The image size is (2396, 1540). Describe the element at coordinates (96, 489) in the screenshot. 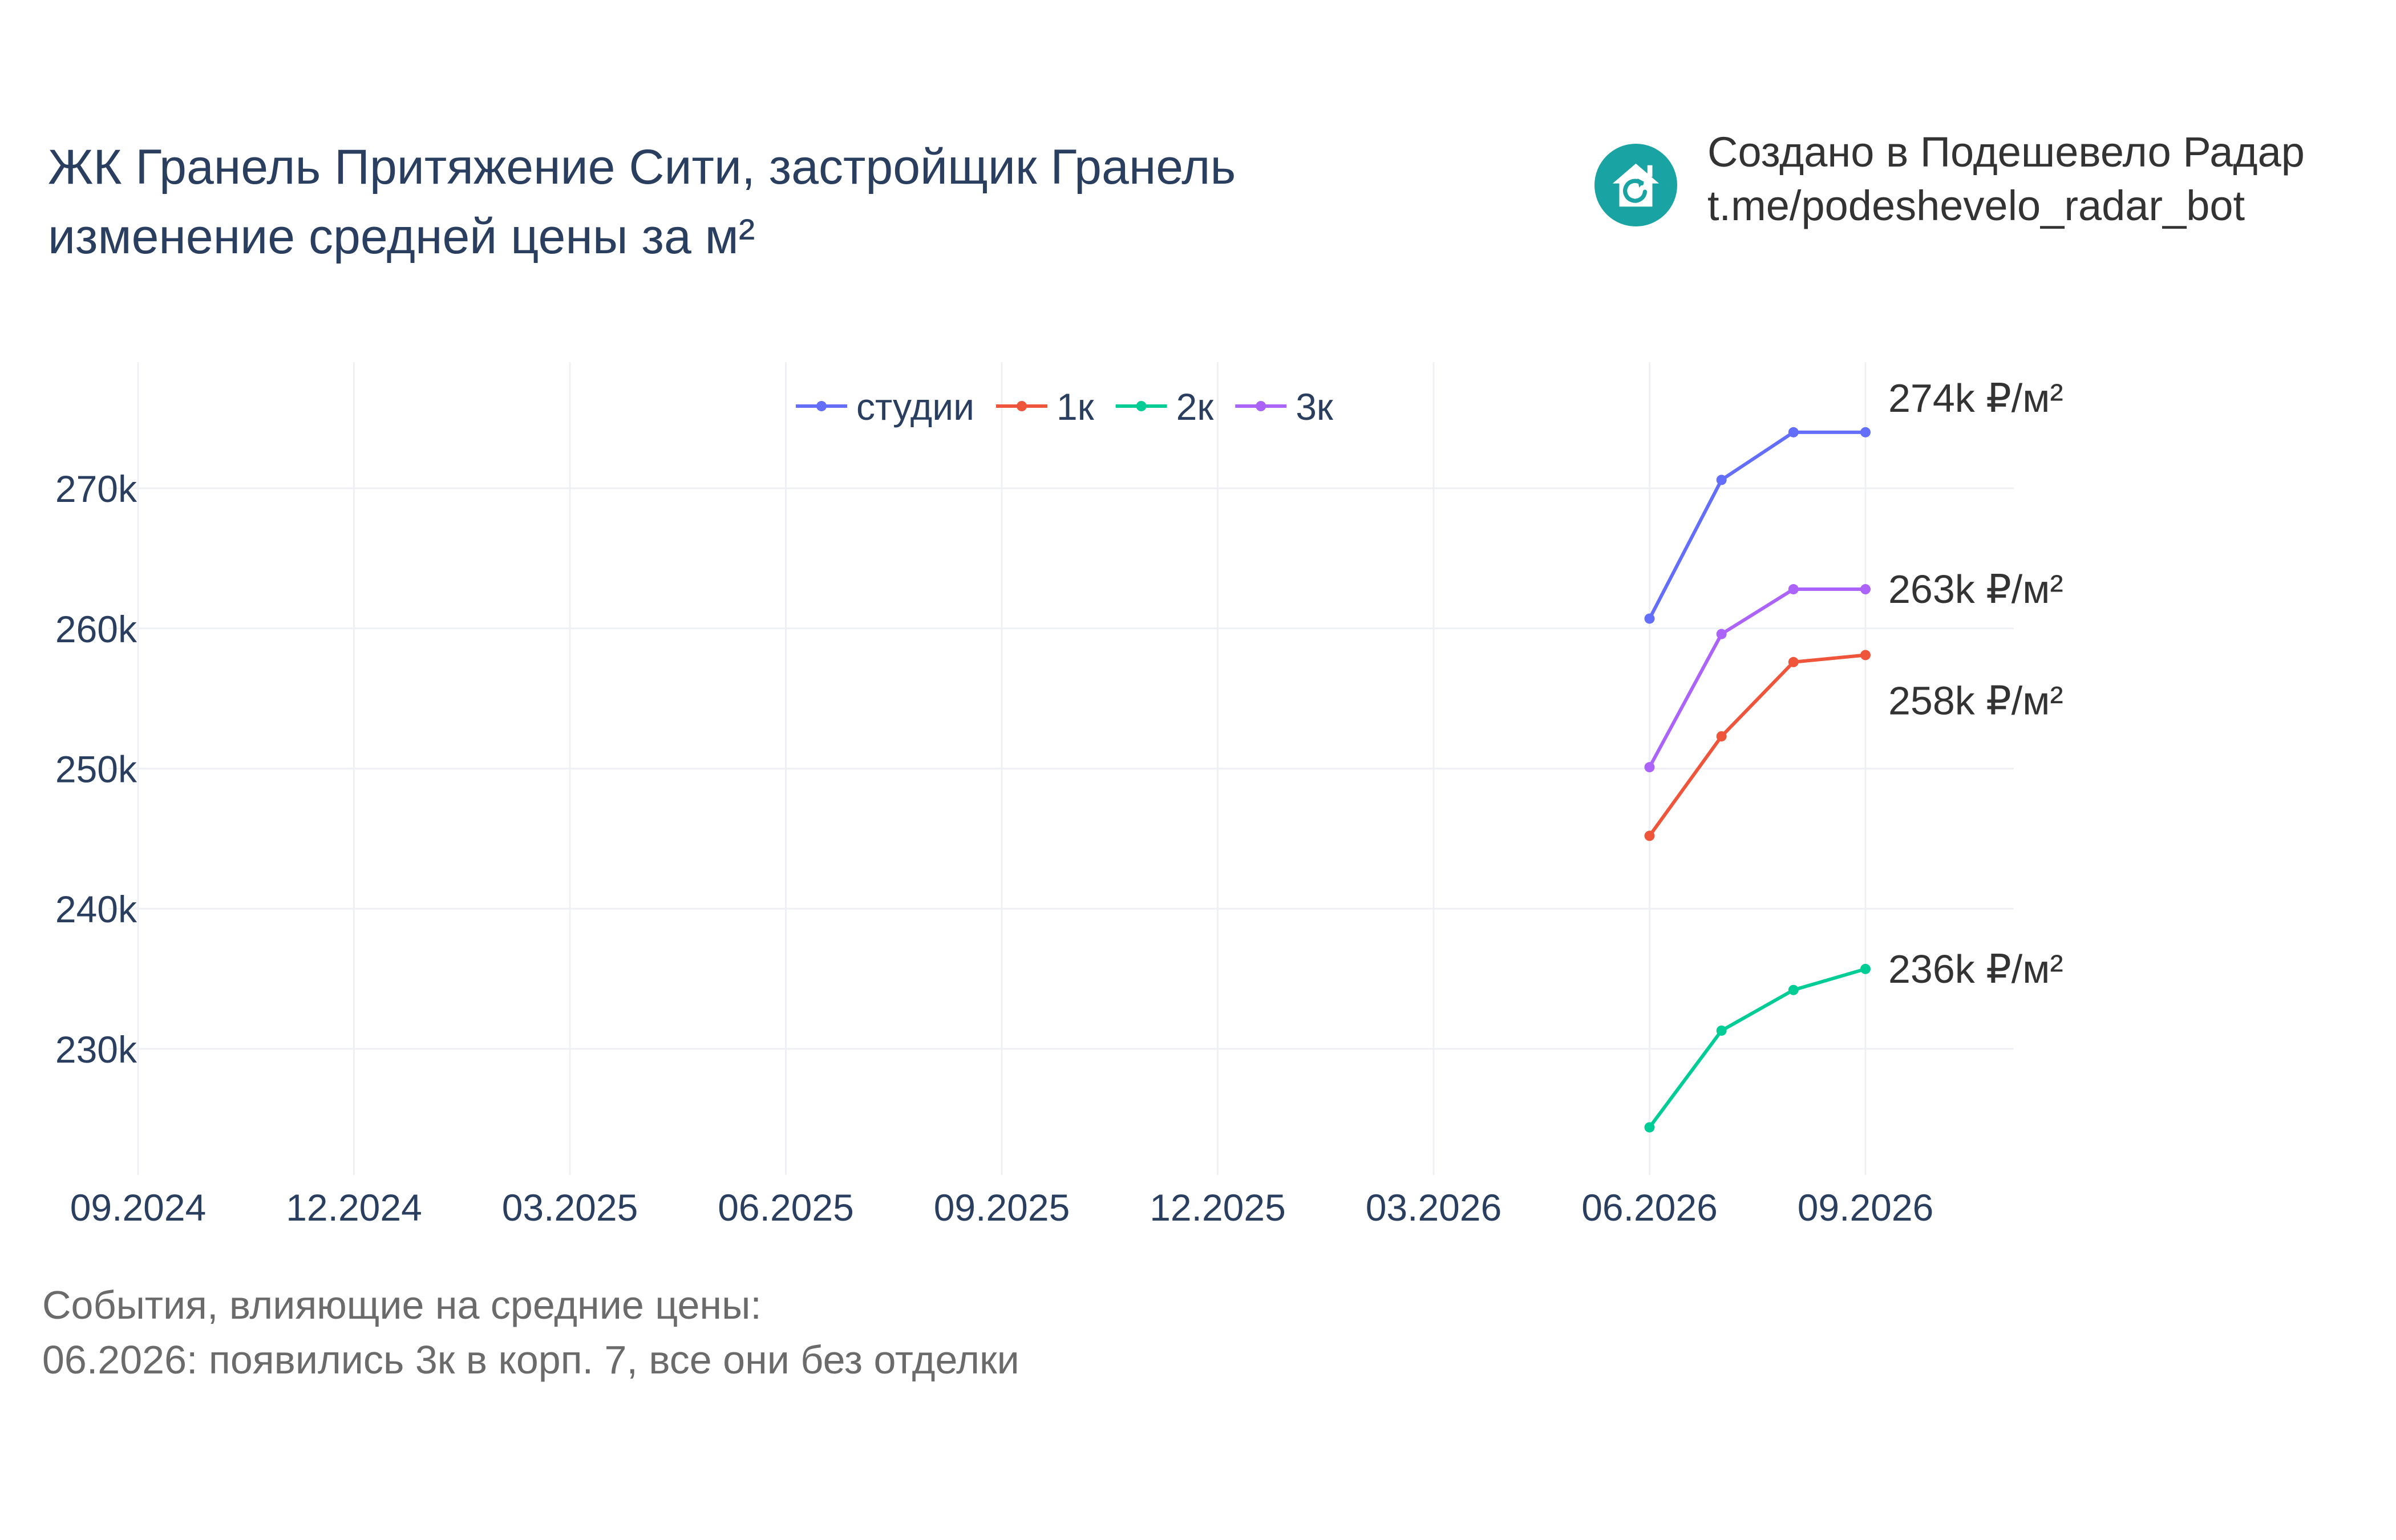

I see `y-tick-label: 270k` at that location.